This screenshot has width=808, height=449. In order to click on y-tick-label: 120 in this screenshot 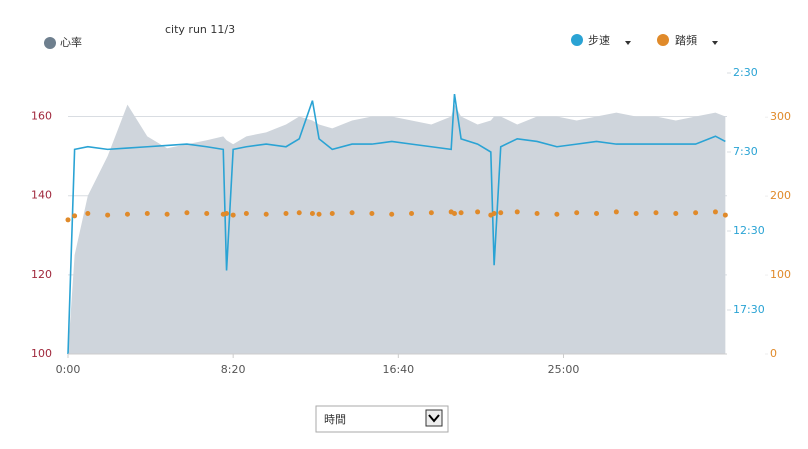, I will do `click(41, 274)`.